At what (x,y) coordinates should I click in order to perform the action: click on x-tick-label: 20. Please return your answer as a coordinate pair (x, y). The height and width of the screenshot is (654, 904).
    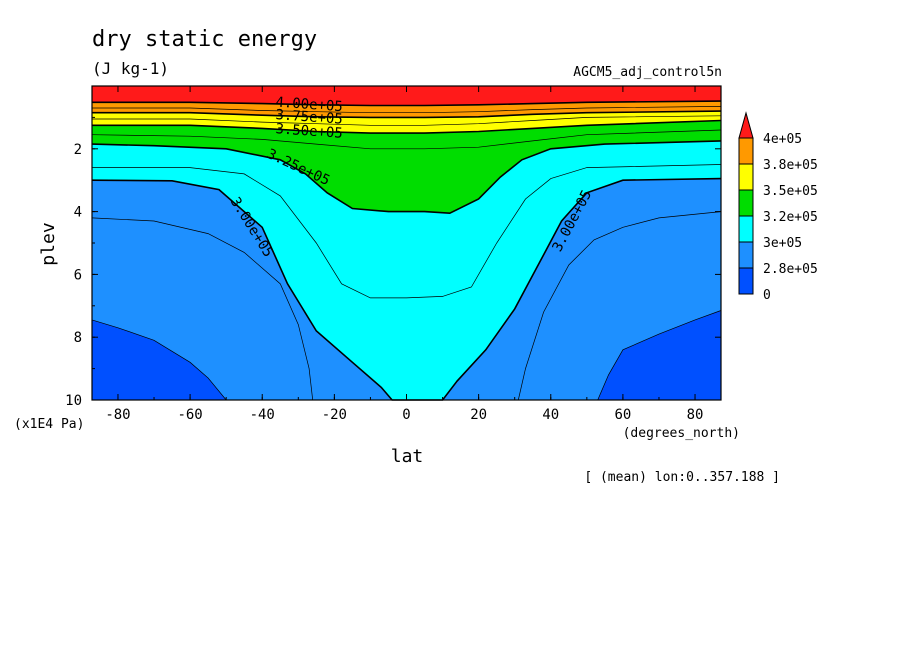
    Looking at the image, I should click on (478, 415).